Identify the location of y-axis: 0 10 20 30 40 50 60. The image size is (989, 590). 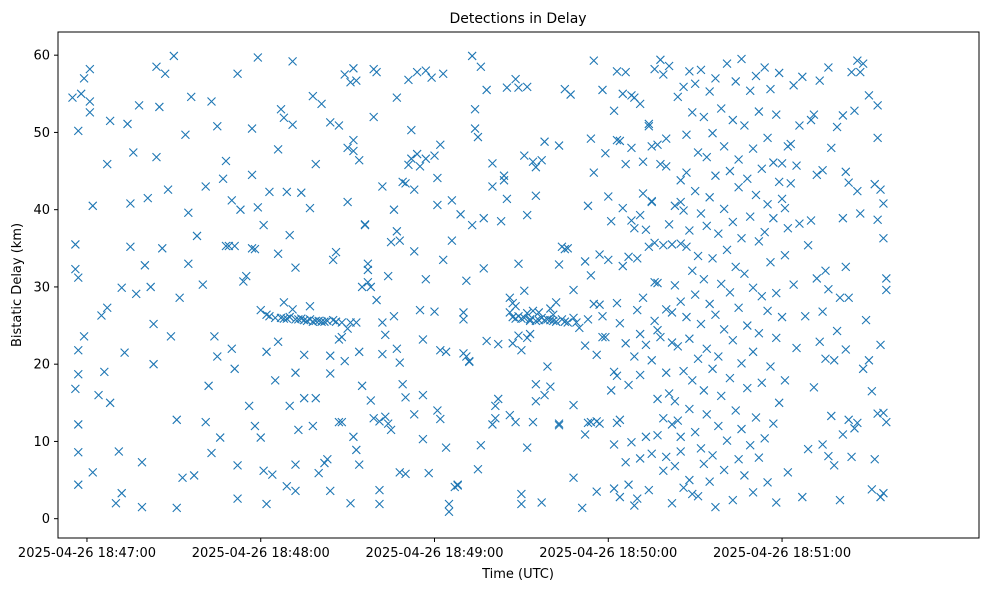
(45, 288).